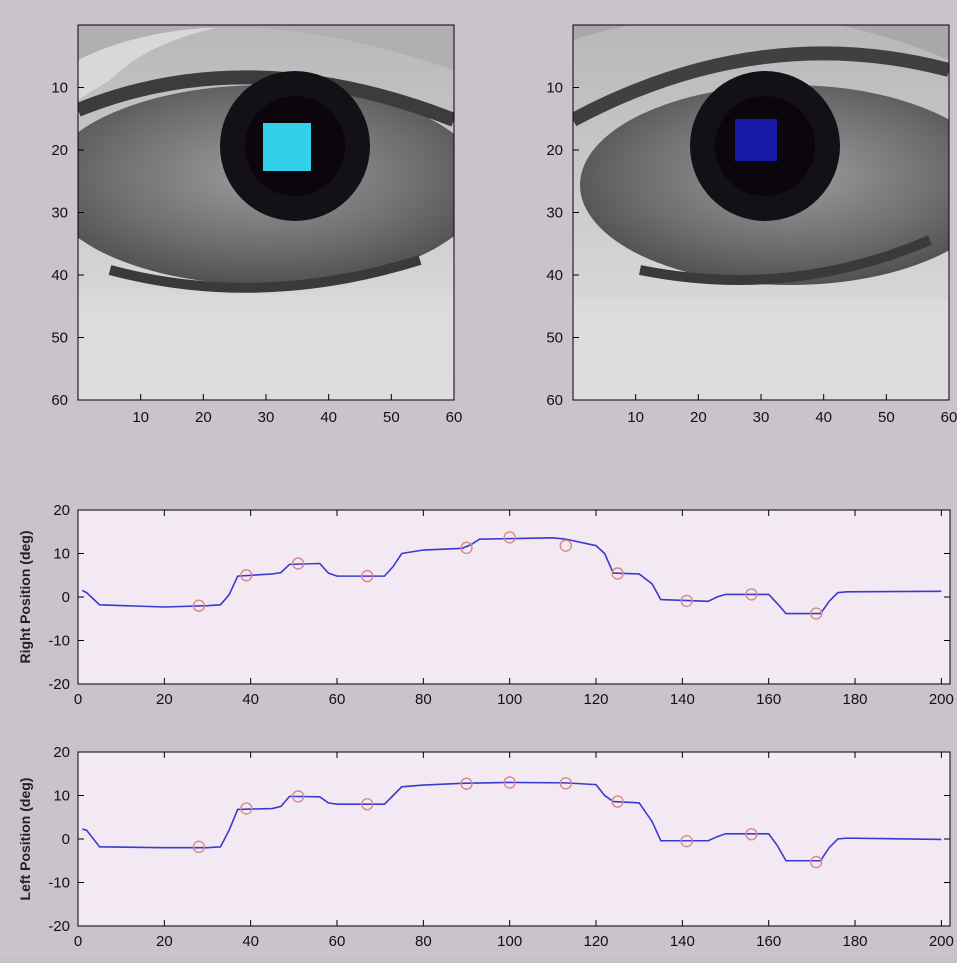 This screenshot has width=957, height=963. Describe the element at coordinates (756, 140) in the screenshot. I see `left-pupil-marker` at that location.